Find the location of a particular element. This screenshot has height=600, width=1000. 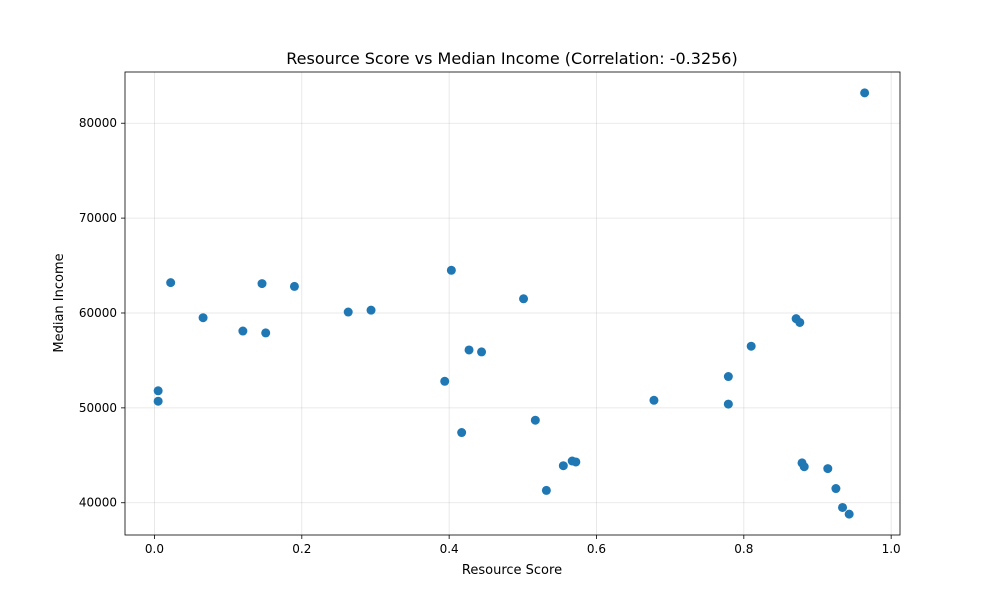

y-tick-label: 70000 is located at coordinates (98, 218).